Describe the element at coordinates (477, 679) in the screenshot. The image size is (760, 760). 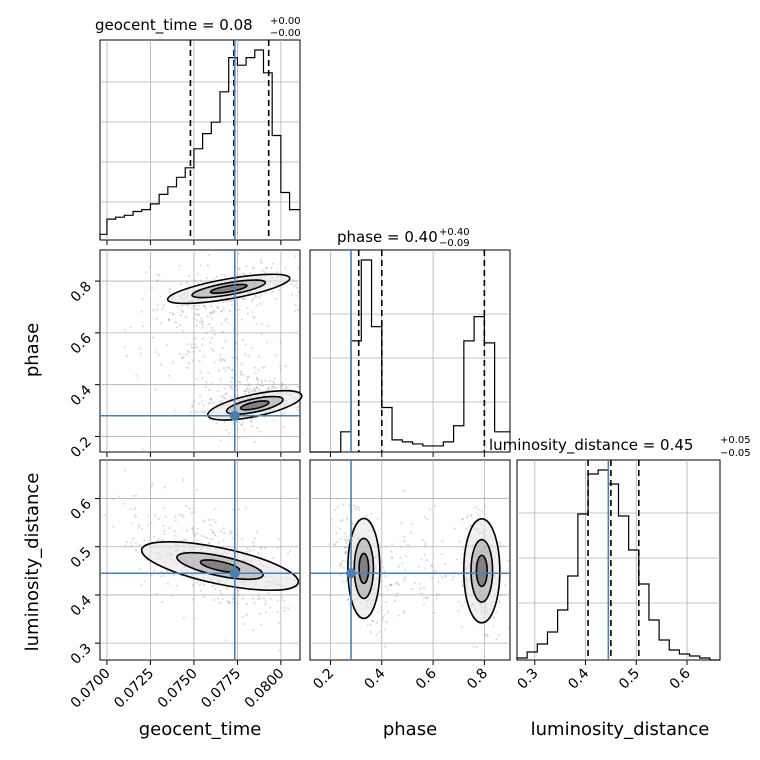
I see `panel-dist-phase-x-ticklabel-3: 0.8` at that location.